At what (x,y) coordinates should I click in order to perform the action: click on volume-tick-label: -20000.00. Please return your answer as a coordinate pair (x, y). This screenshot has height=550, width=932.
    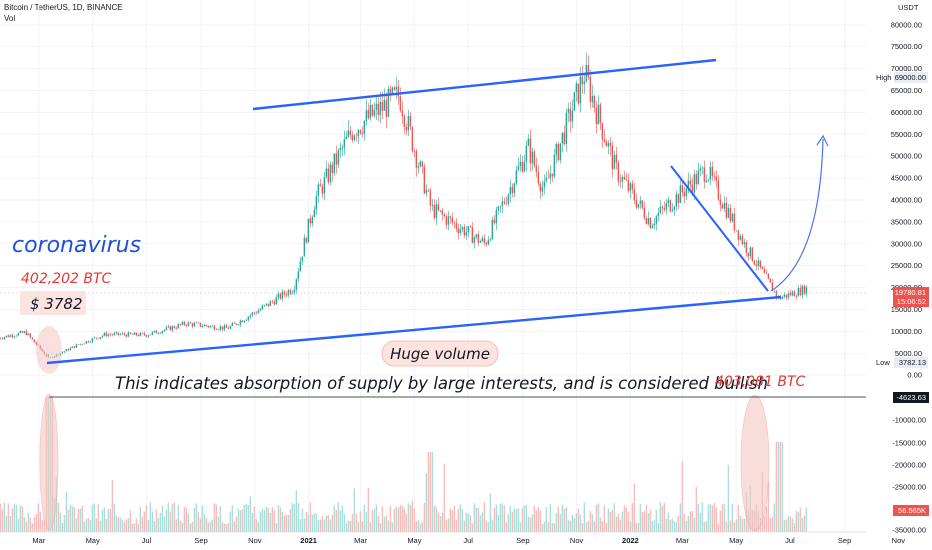
    Looking at the image, I should click on (909, 465).